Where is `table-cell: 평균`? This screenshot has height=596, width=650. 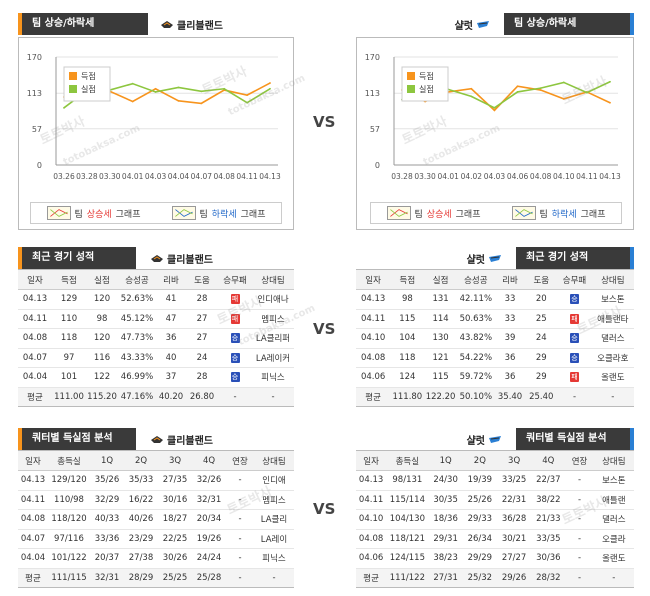
table-cell: 평균 is located at coordinates (371, 578).